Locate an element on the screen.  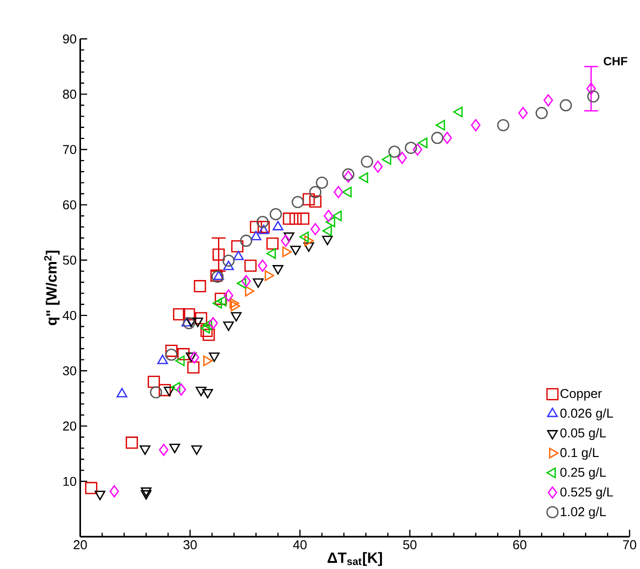
y-tick-label: 90 is located at coordinates (69, 39).